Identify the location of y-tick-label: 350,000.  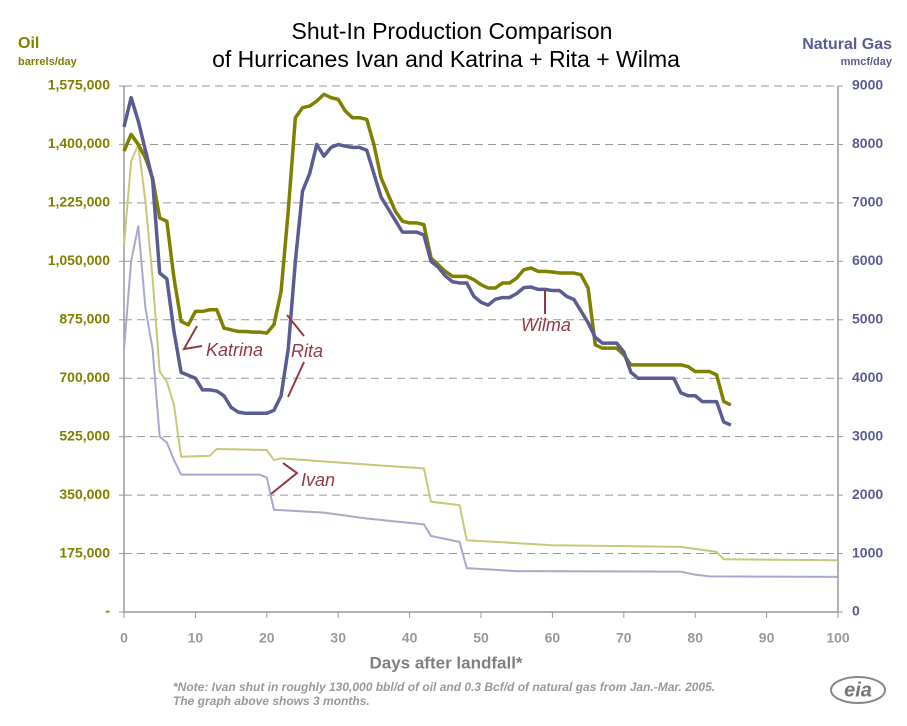
(84, 494).